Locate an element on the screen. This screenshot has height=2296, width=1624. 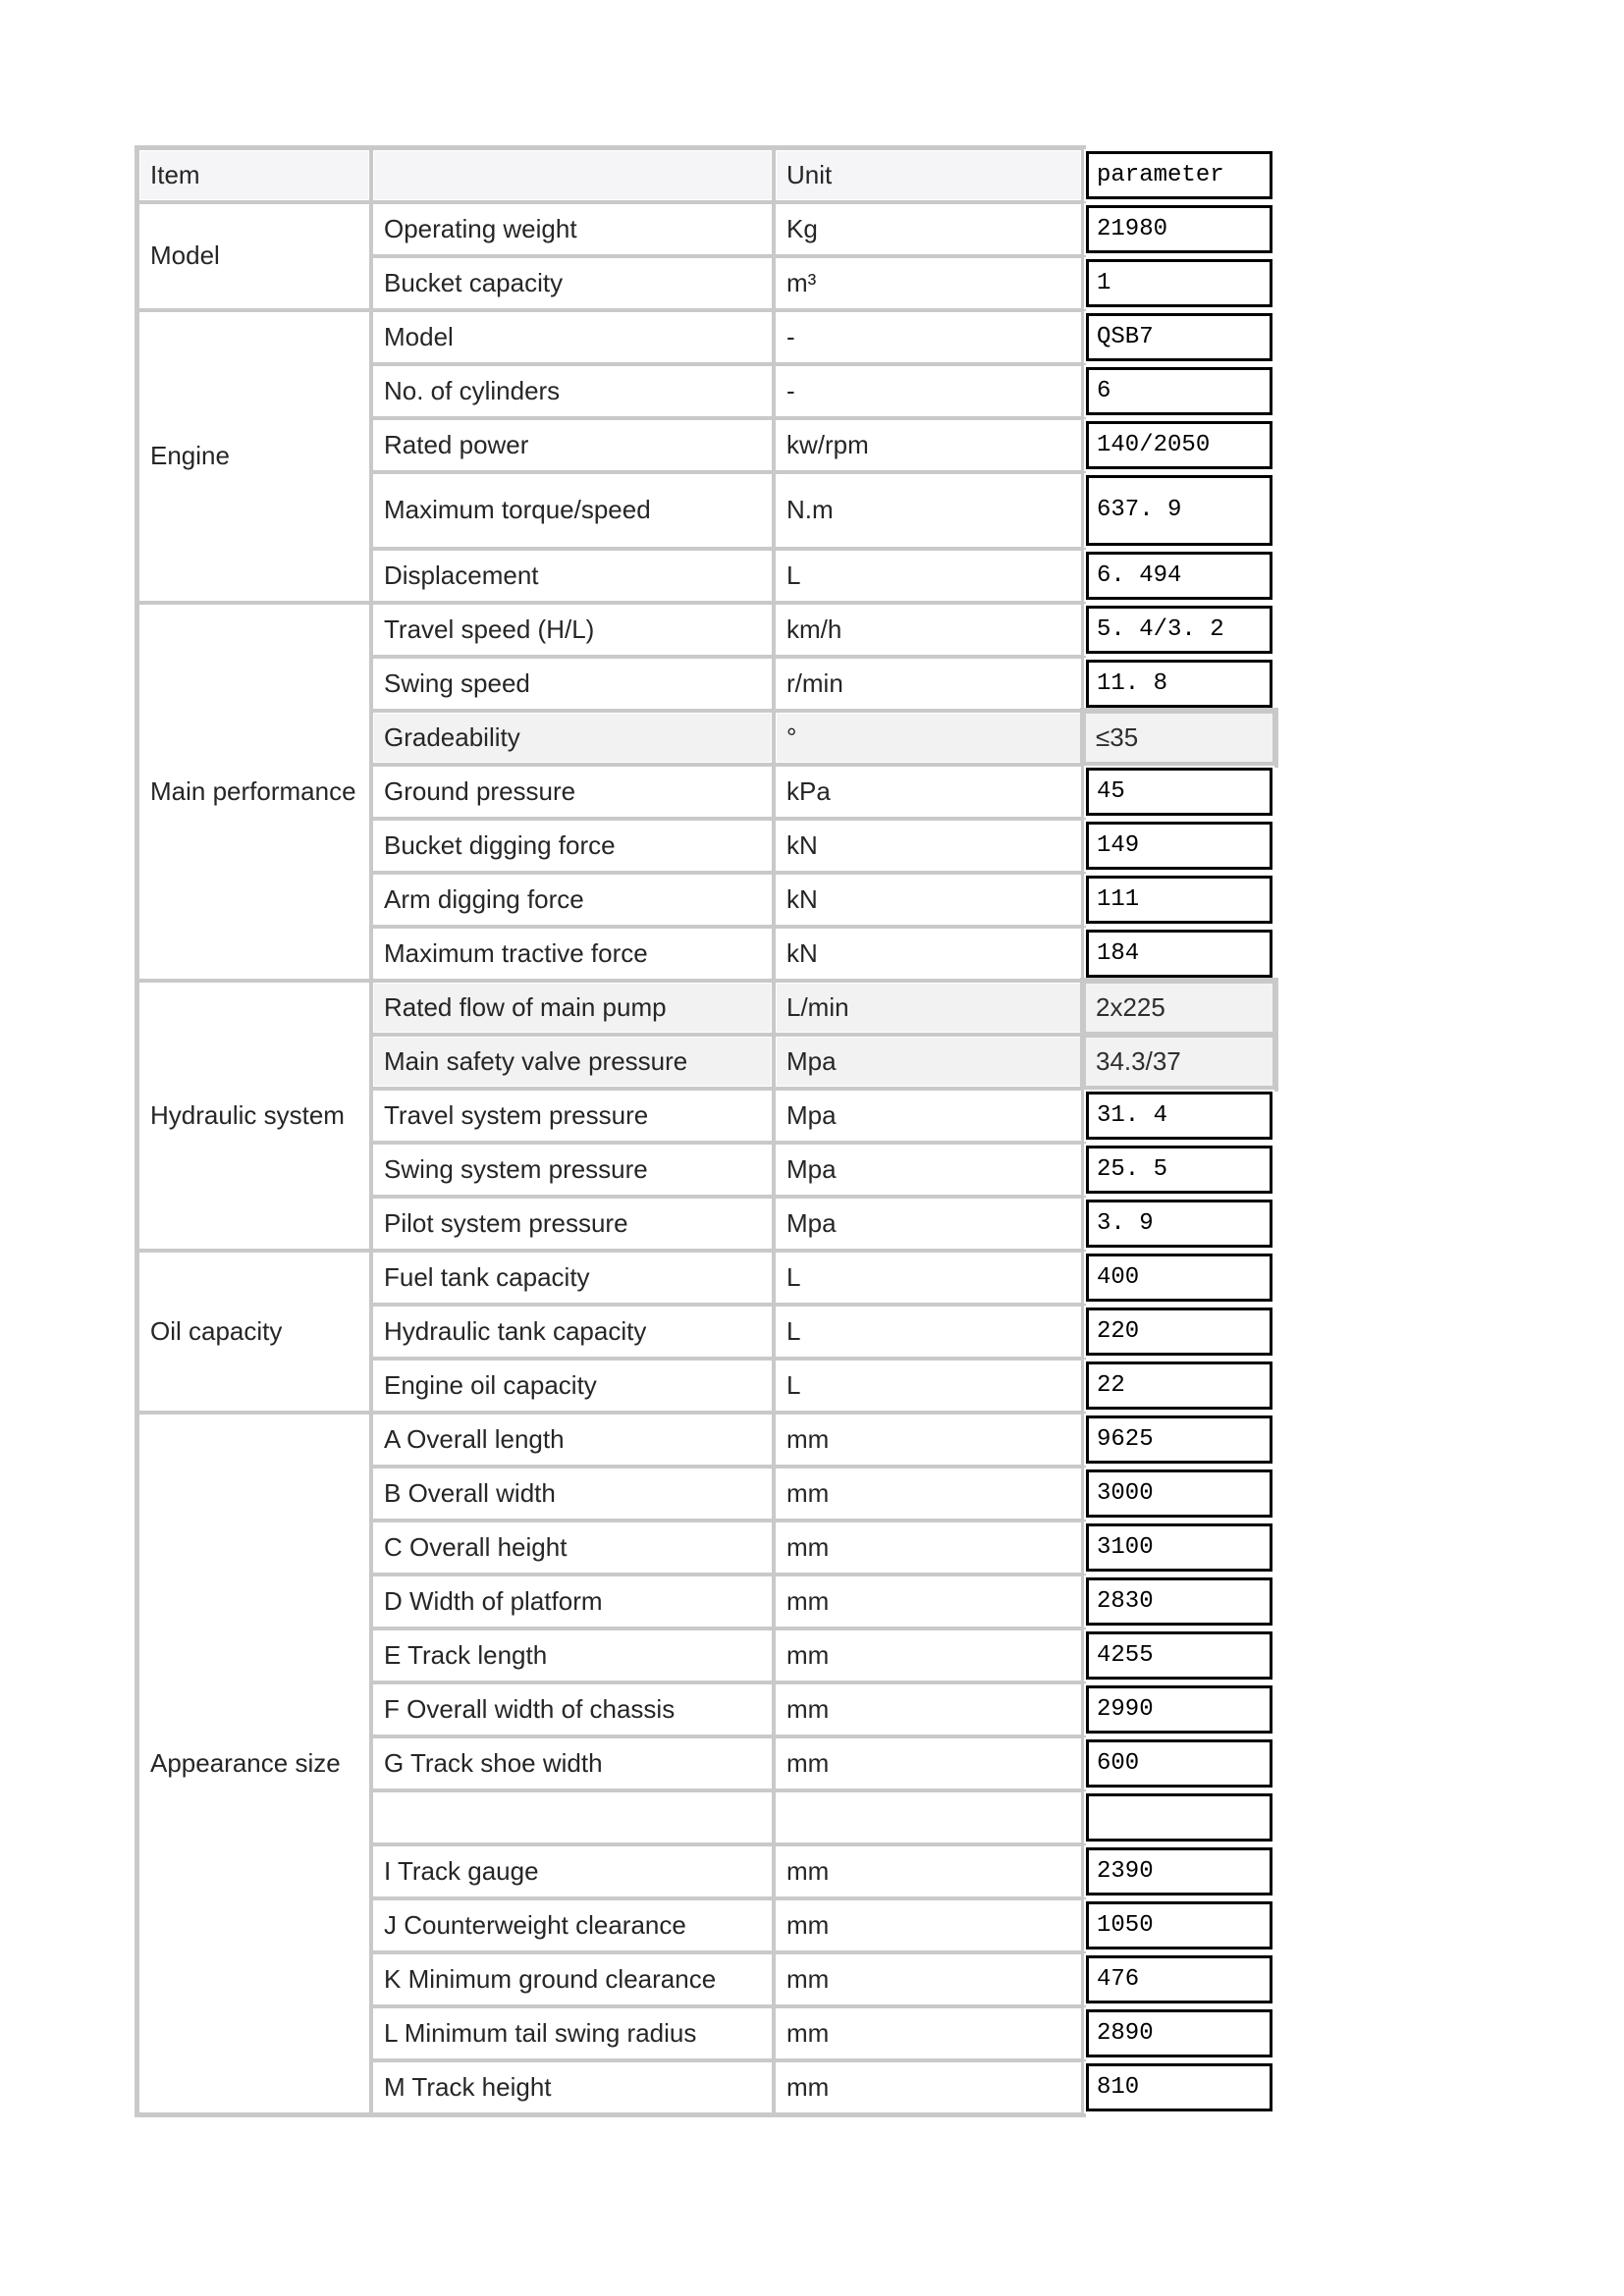
spec-value-cell: 6. 494 is located at coordinates (1179, 576).